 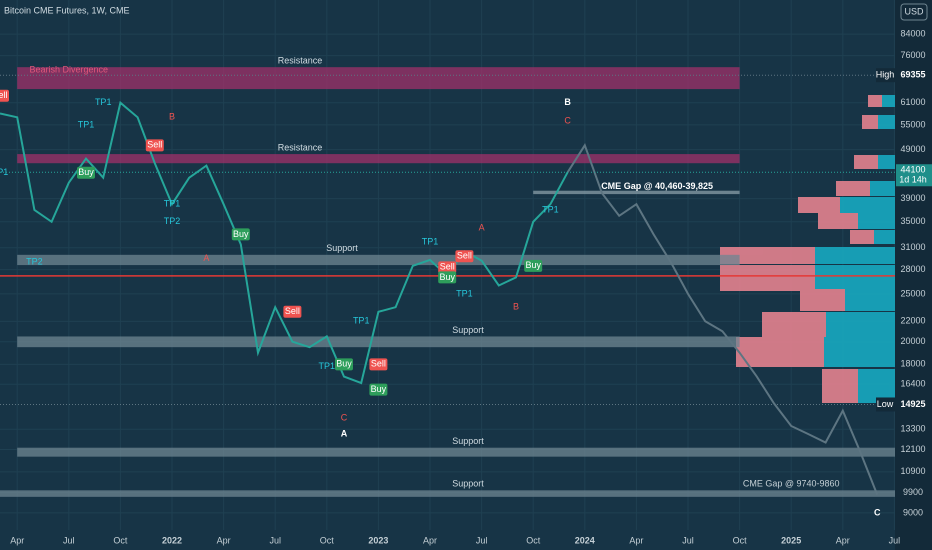 What do you see at coordinates (912, 449) in the screenshot?
I see `y-tick-label: 12100` at bounding box center [912, 449].